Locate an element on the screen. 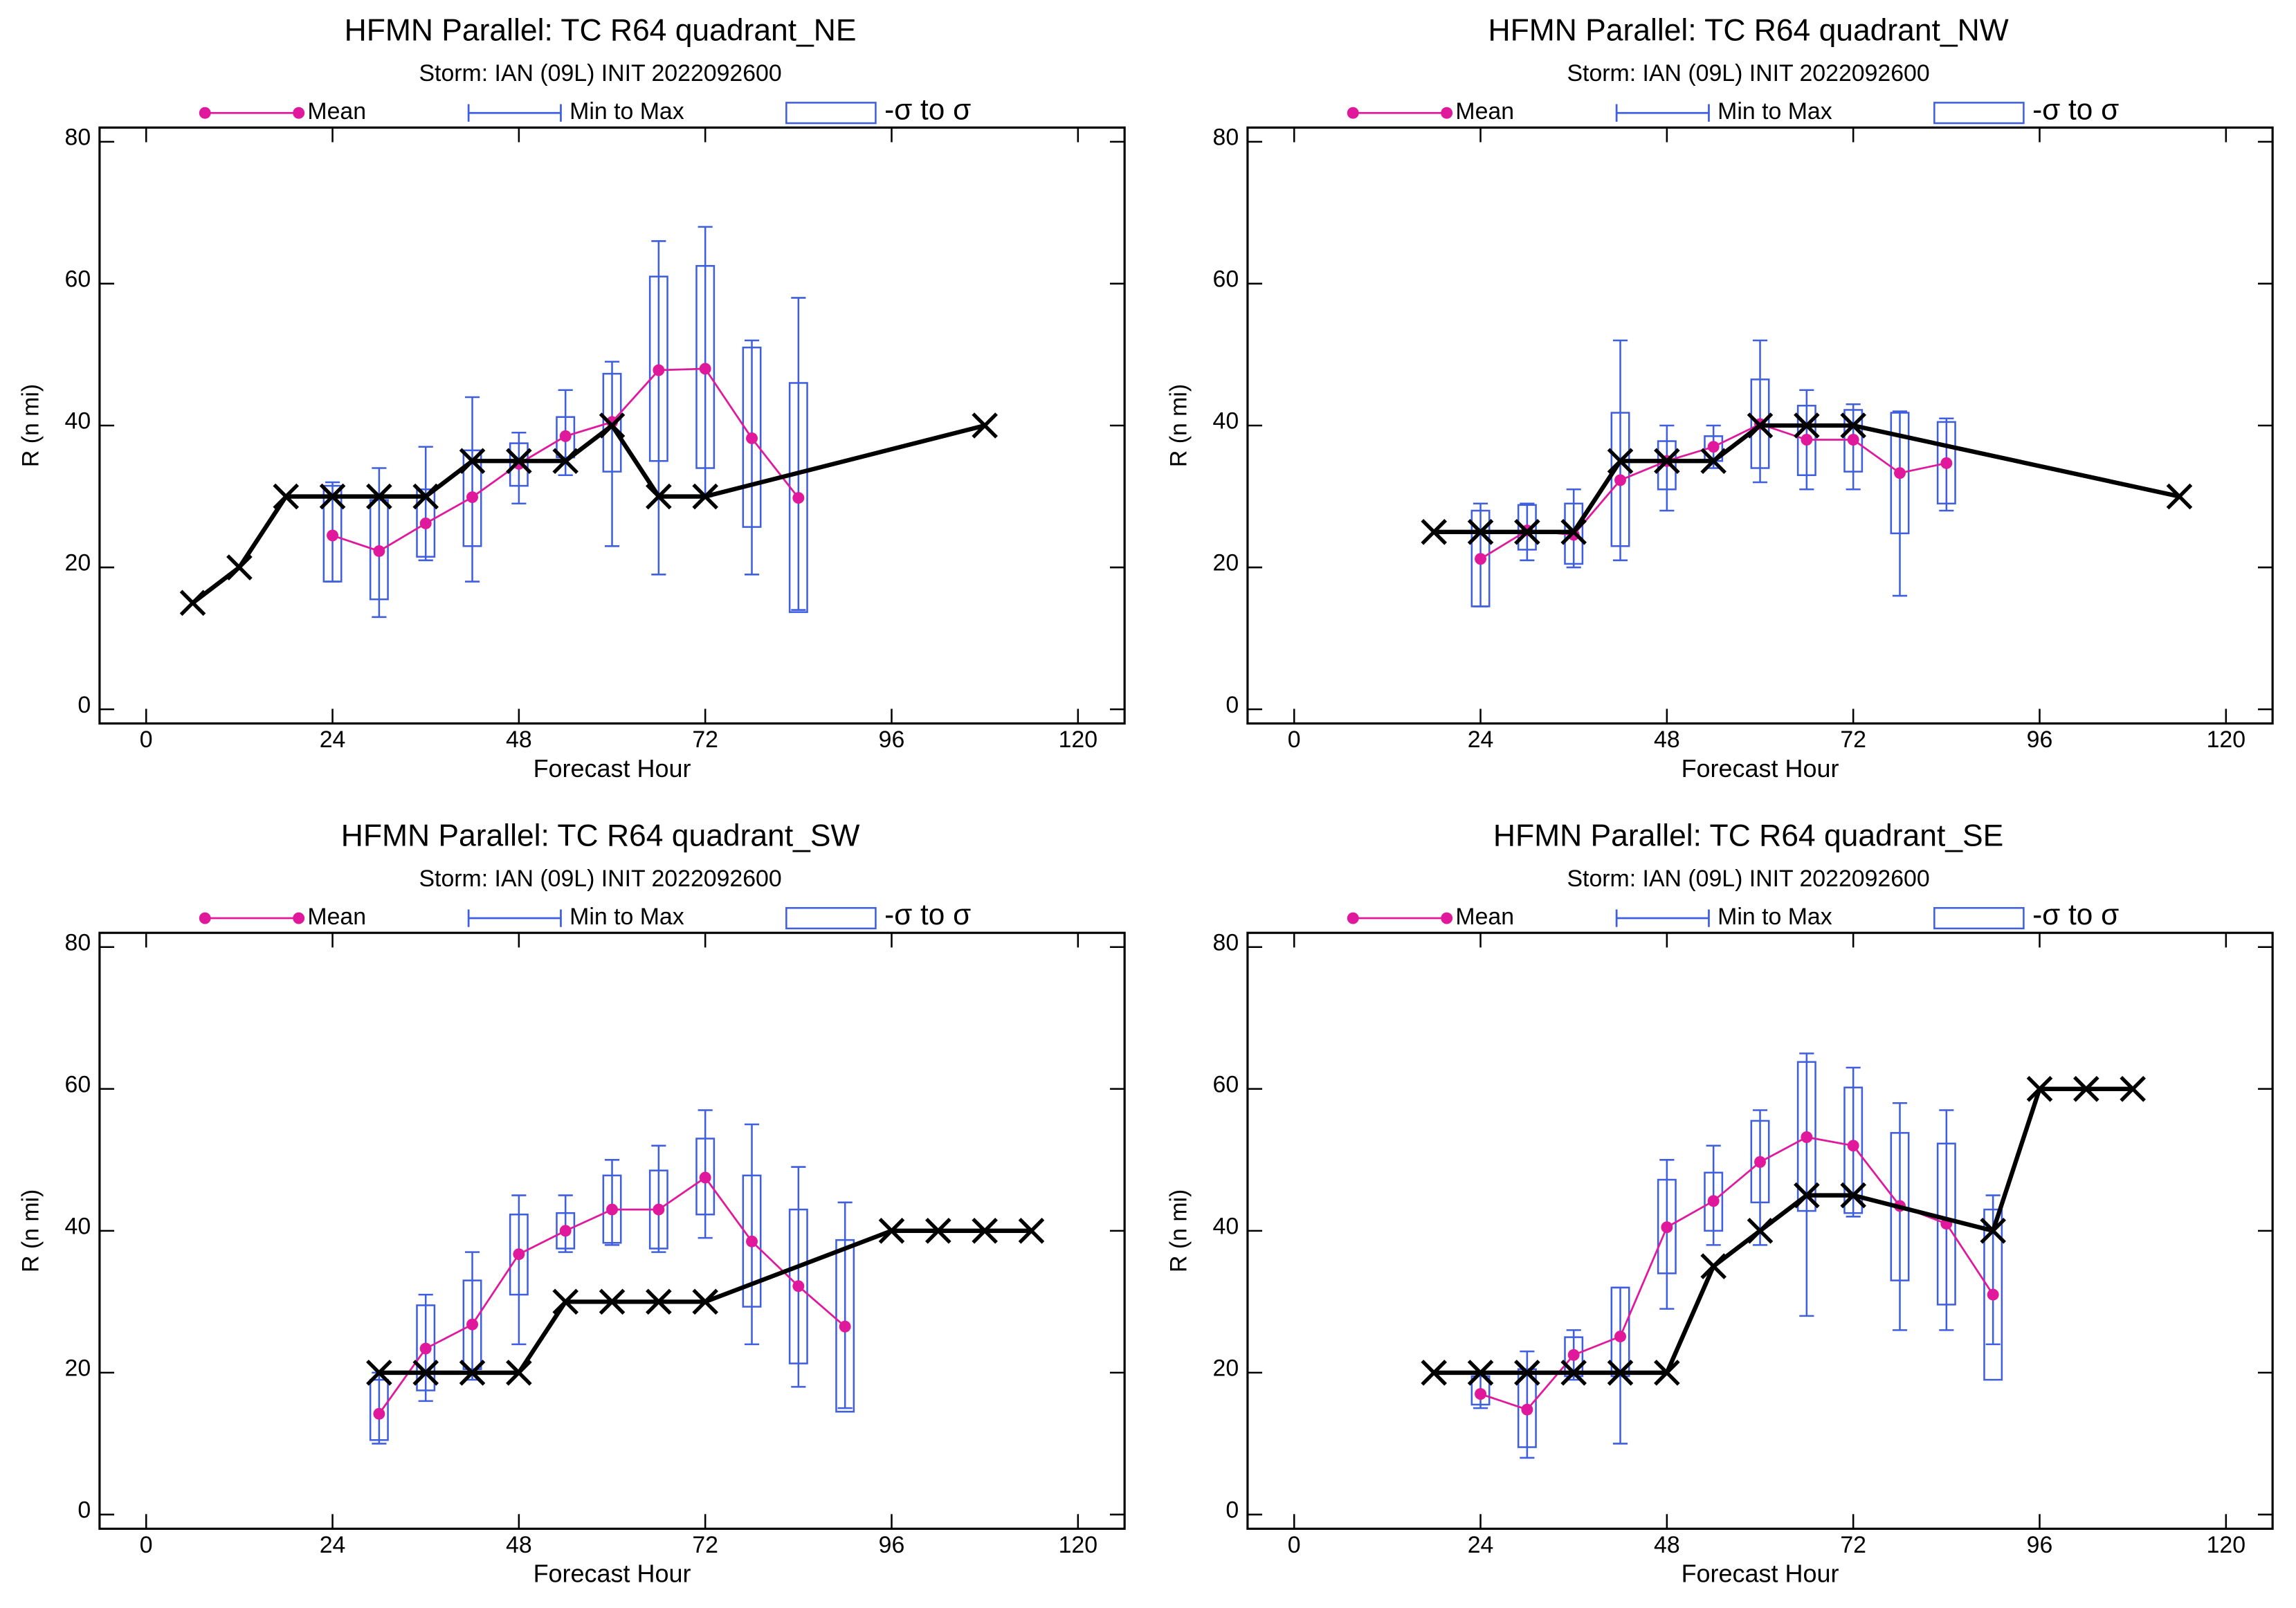 This screenshot has width=2296, height=1608. y-tick-label: 80 is located at coordinates (78, 942).